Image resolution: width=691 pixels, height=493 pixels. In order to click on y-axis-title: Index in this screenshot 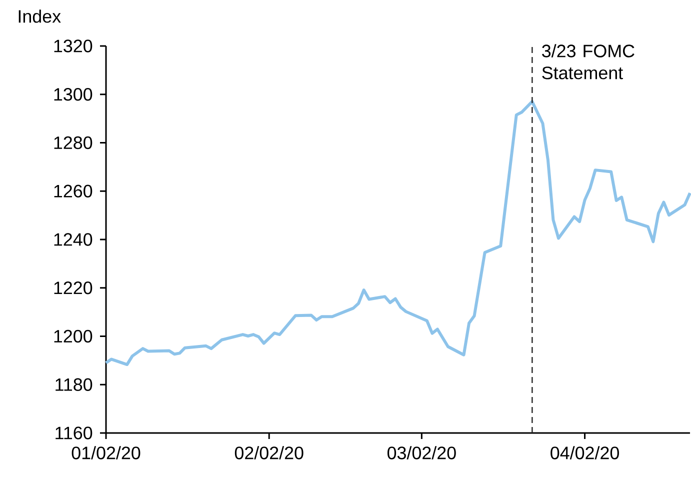, I will do `click(39, 16)`.